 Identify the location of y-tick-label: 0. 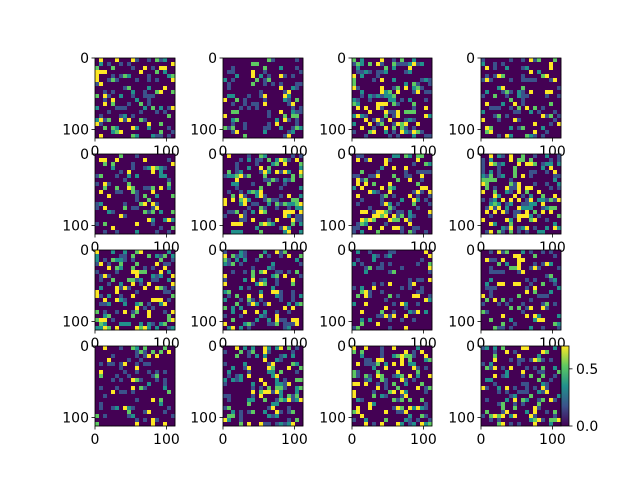
(341, 59).